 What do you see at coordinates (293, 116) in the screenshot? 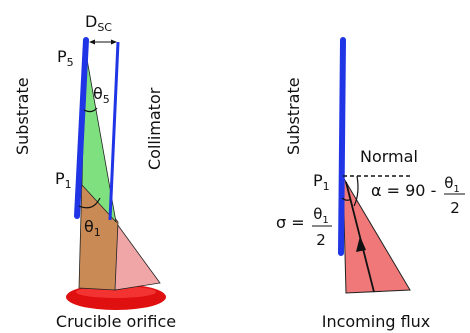
I see `substrate-label-right: Substrate` at bounding box center [293, 116].